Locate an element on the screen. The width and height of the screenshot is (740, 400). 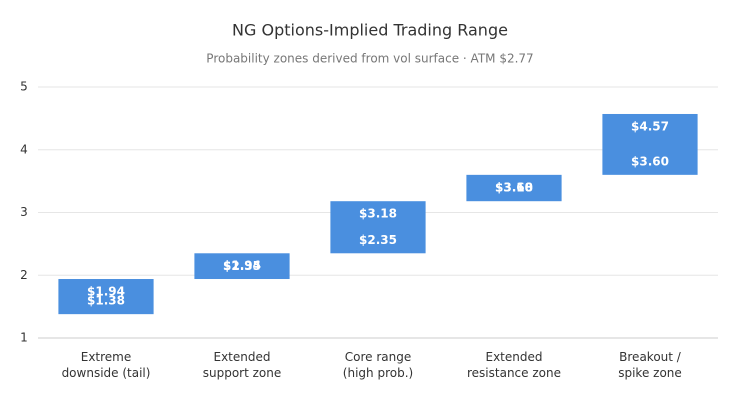
x-tick-line: Breakout / is located at coordinates (650, 357).